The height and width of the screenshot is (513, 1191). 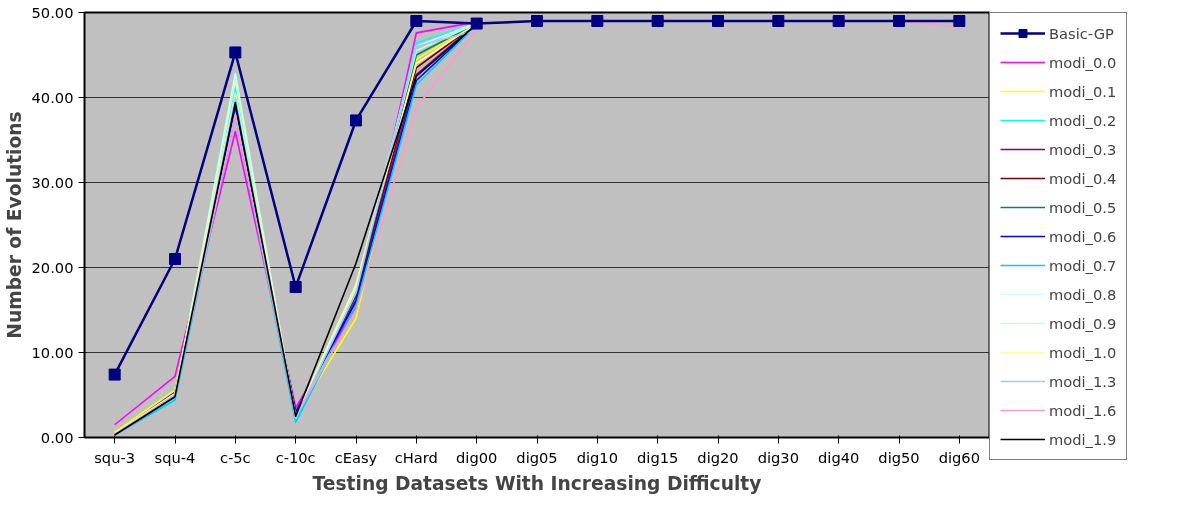 What do you see at coordinates (1083, 120) in the screenshot?
I see `legend-label: modi_0.2` at bounding box center [1083, 120].